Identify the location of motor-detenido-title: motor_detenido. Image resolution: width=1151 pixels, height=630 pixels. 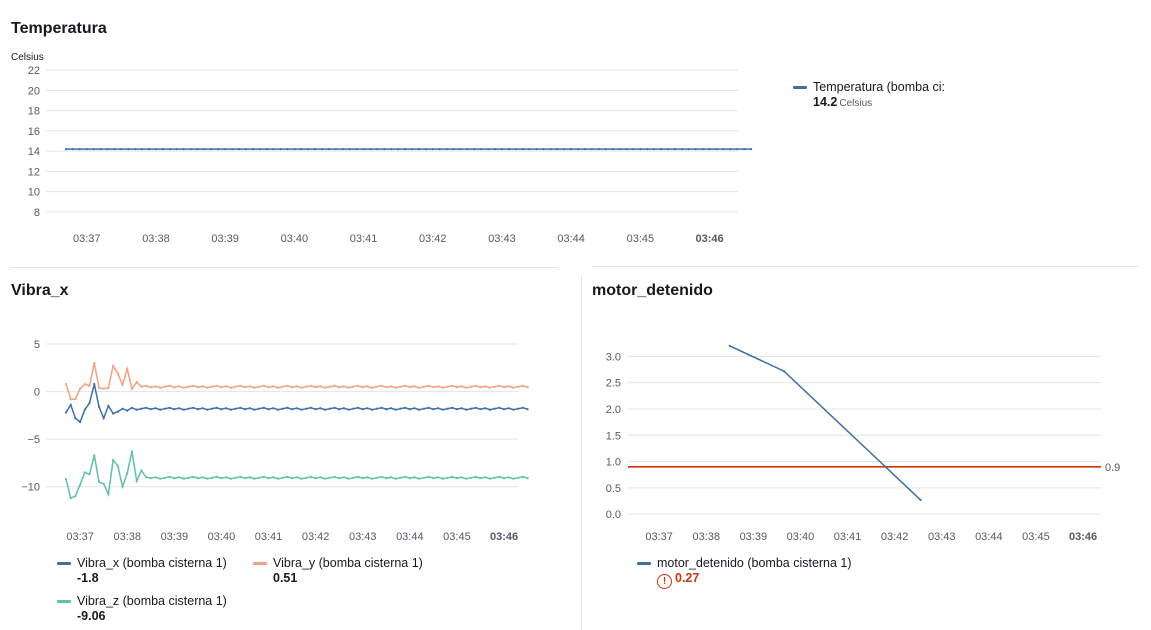
(652, 290).